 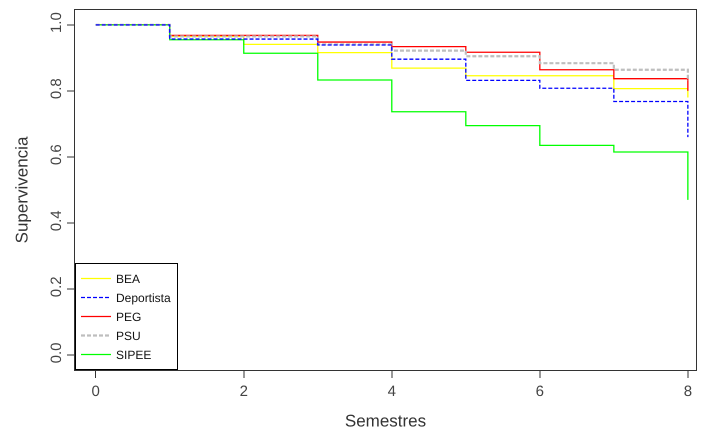 I want to click on legend-label: Deportista, so click(x=144, y=298).